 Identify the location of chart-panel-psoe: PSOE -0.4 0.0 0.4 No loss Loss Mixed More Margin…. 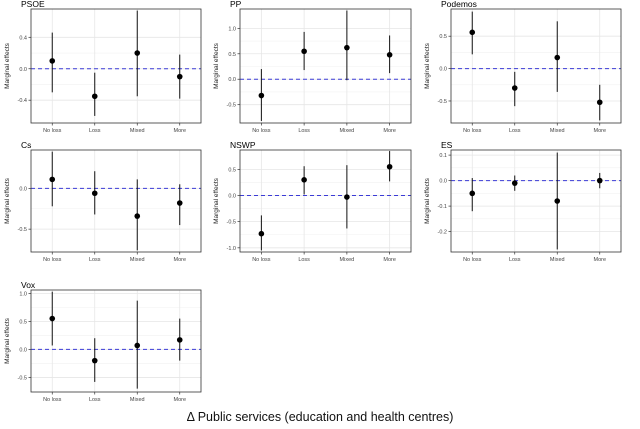
(103, 67).